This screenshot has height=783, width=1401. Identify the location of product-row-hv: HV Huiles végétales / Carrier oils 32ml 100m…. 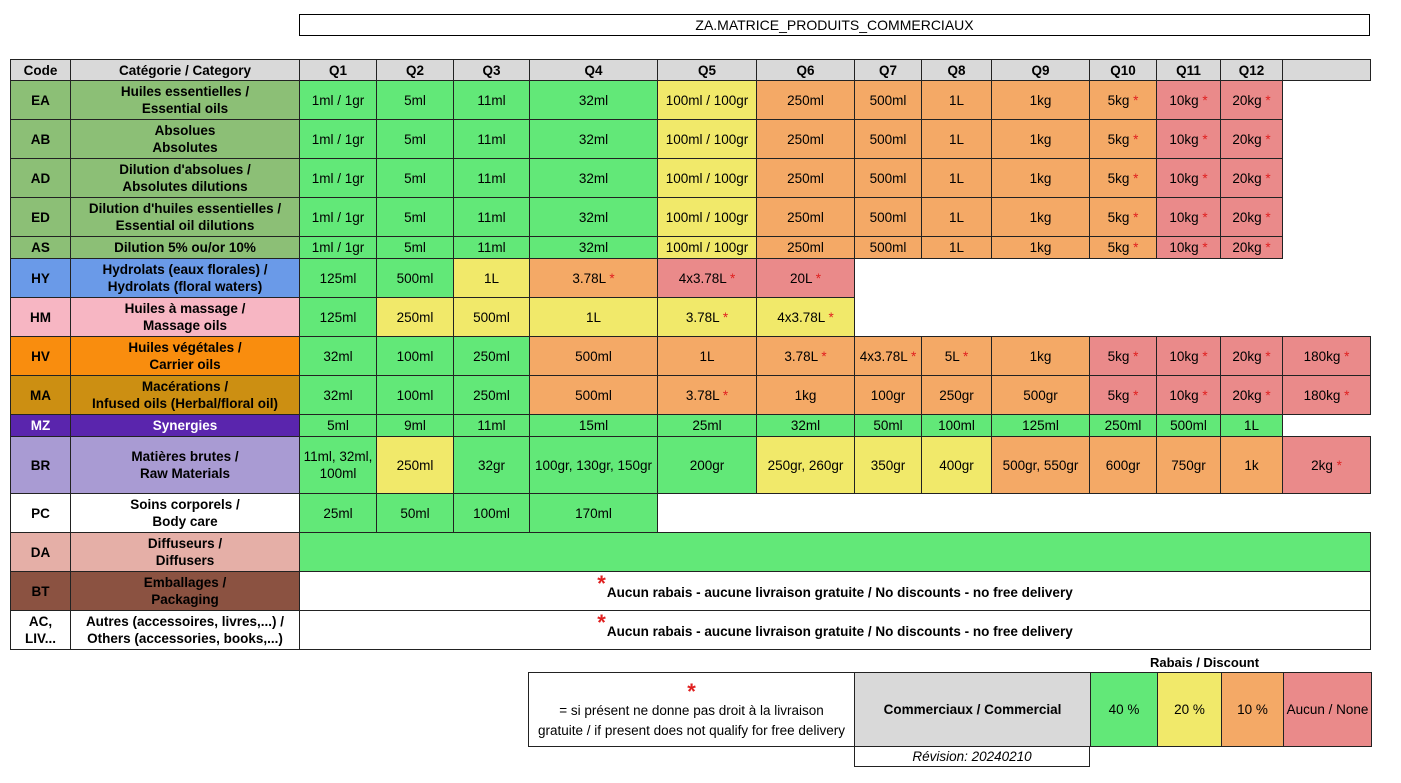
(690, 356).